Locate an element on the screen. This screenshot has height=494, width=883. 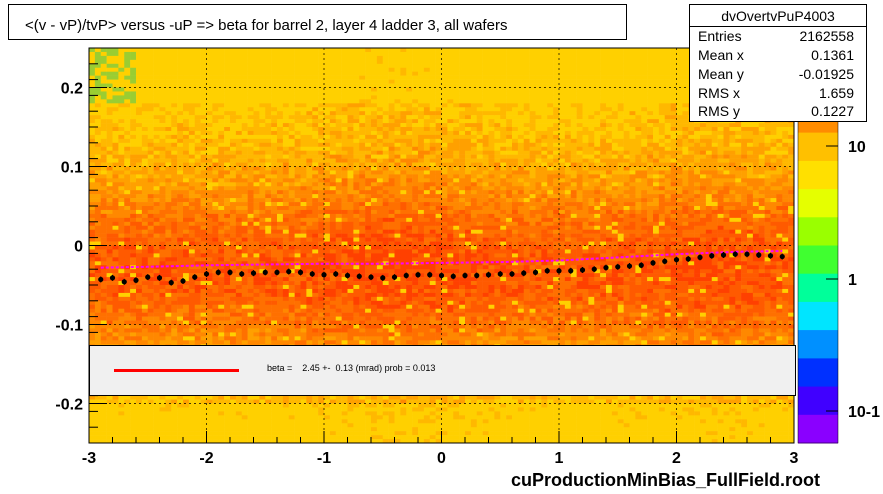
fit-legend-text: beta = 2.45 +- 0.13 (mrad) prob = 0.013 is located at coordinates (351, 368).